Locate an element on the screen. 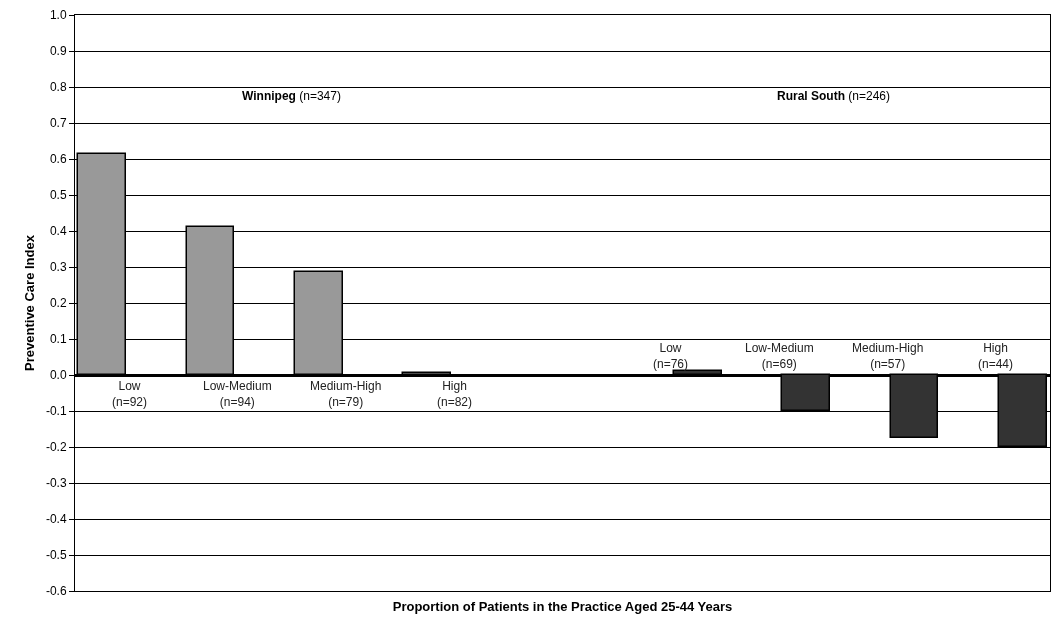  x-axis-title: Proportion of Patients in the Practice Aged 25-44 Years is located at coordinates (562, 606).